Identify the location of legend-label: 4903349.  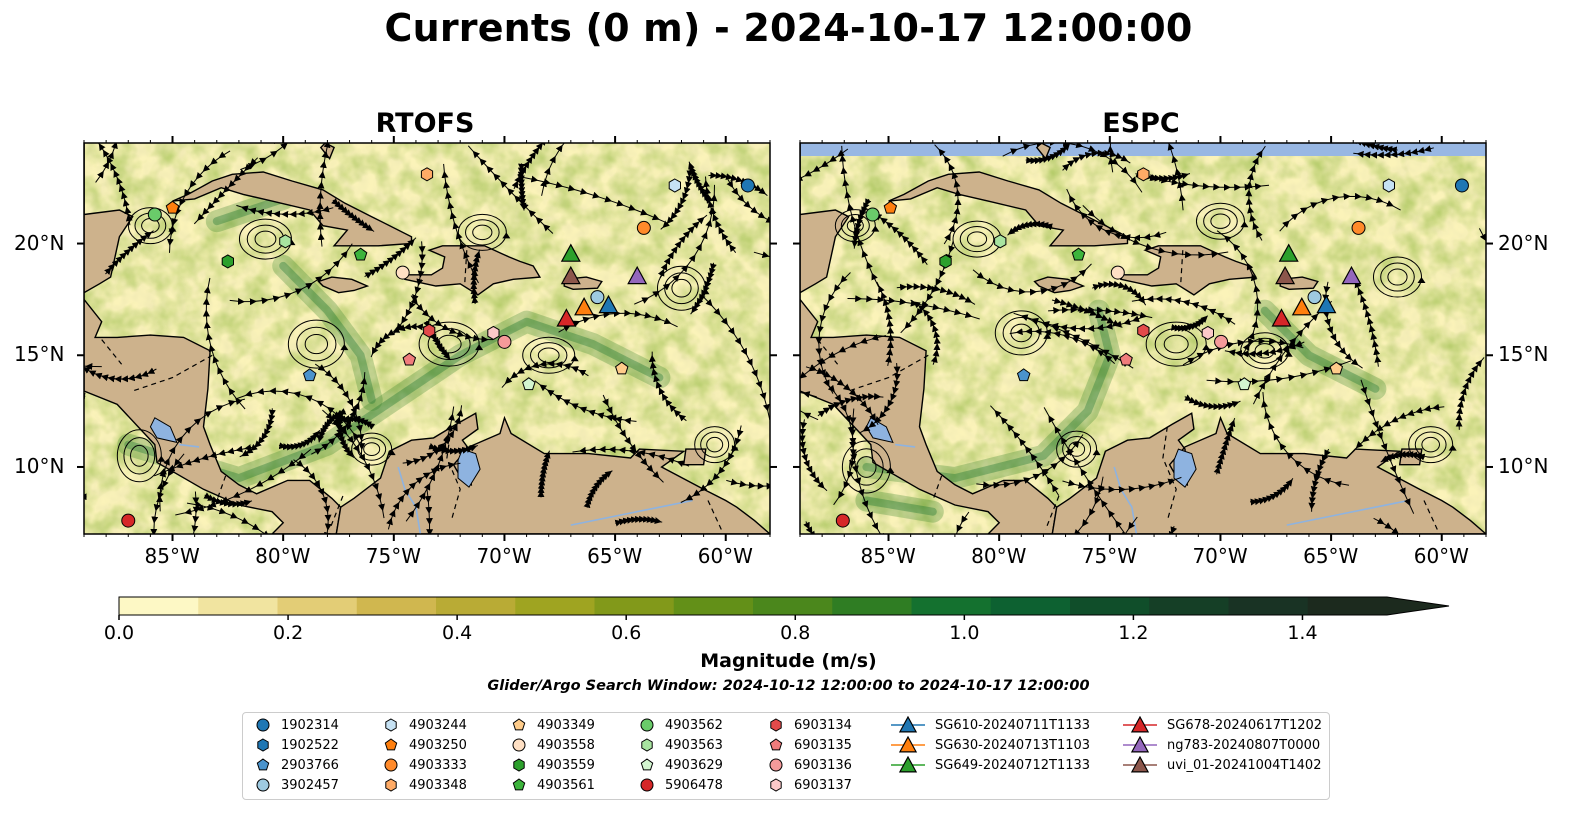
(566, 725).